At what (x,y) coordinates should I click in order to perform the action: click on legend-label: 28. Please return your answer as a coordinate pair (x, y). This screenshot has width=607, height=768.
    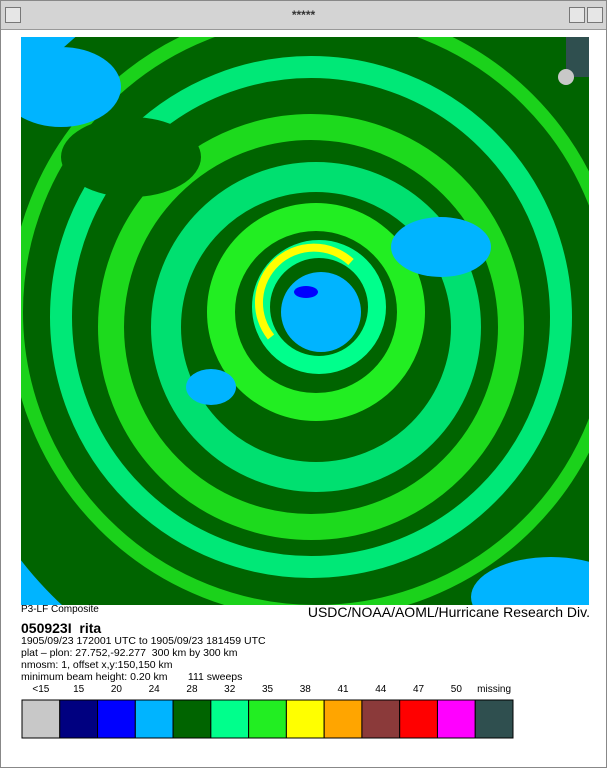
    Looking at the image, I should click on (192, 689).